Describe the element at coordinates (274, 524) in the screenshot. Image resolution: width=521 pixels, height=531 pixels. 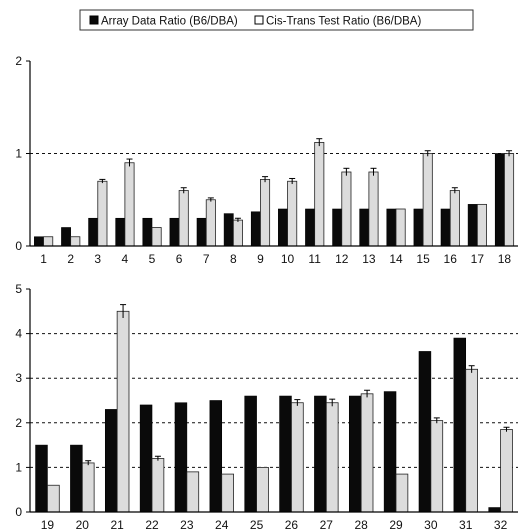
I see `x-tick-labels: 19 20 21 22 23 24 25 26 27 28 29 30 31 32` at that location.